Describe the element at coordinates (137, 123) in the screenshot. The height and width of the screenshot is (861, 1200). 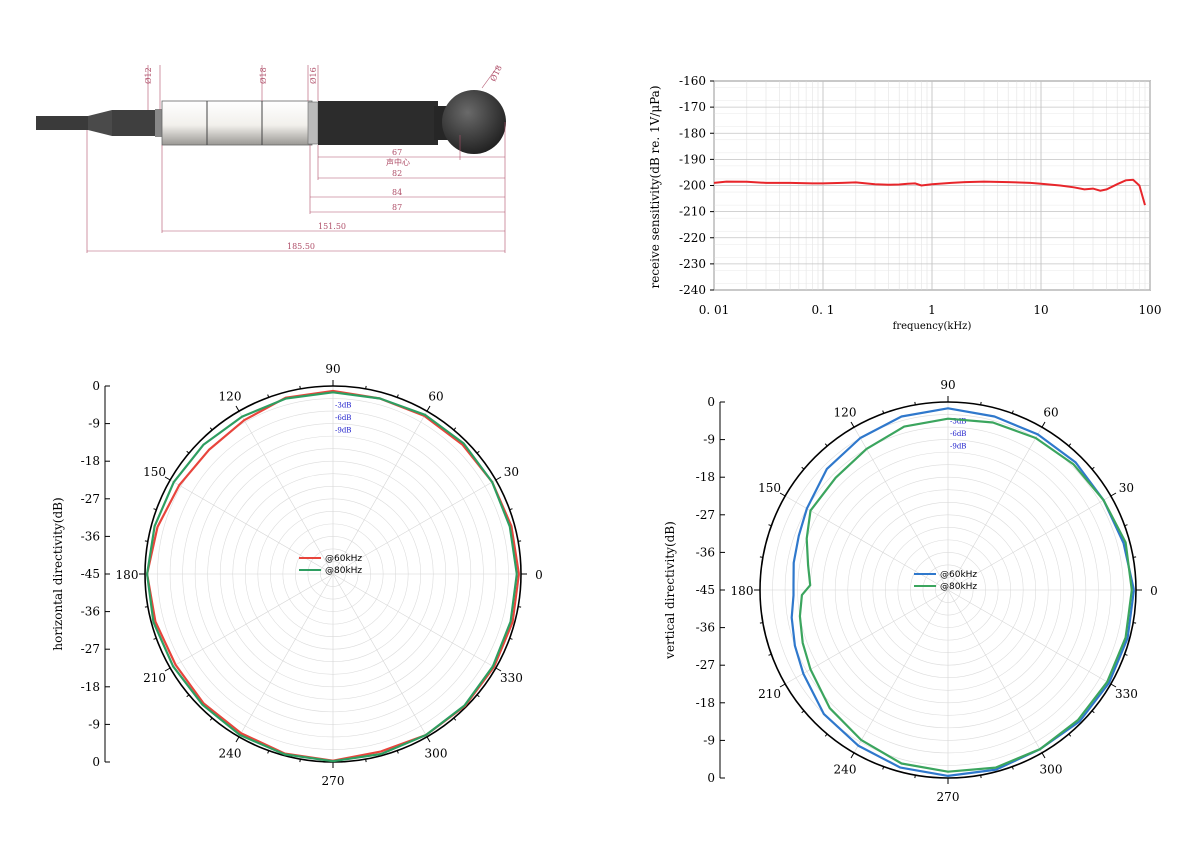
I see `connector` at that location.